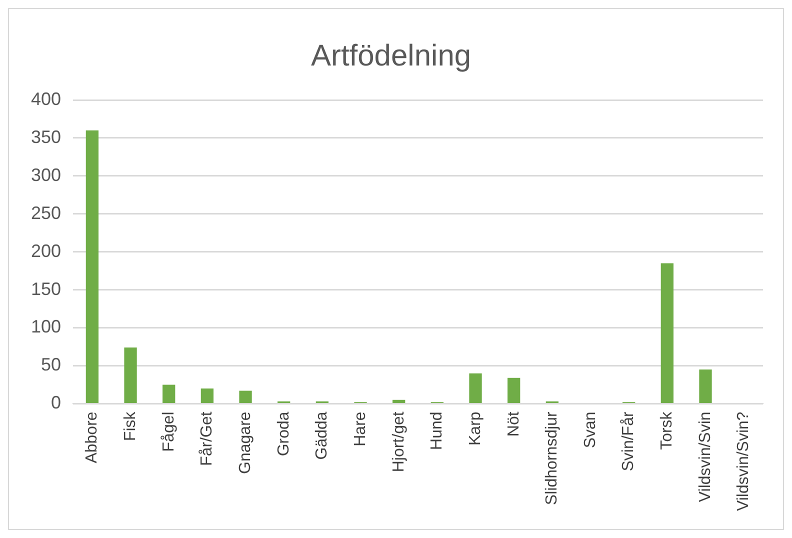 The image size is (792, 538). What do you see at coordinates (46, 288) in the screenshot?
I see `y-tick-label: 150` at bounding box center [46, 288].